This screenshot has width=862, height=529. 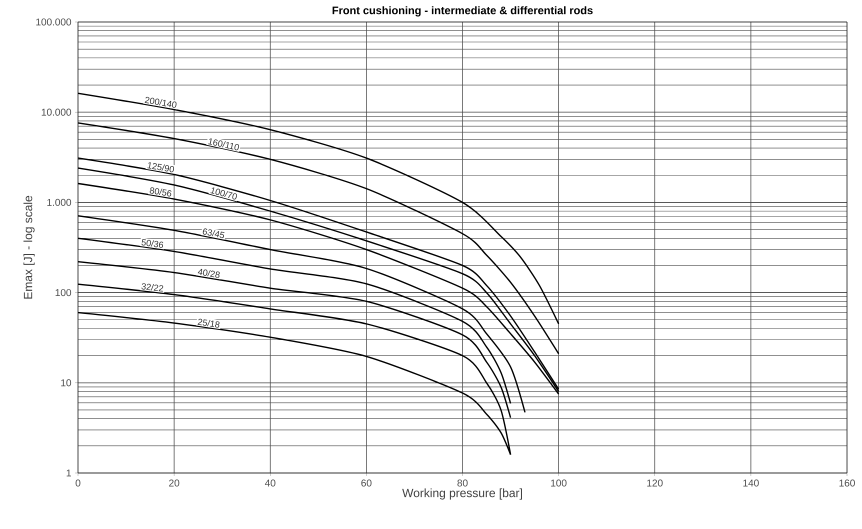 I want to click on text: 32/22, so click(x=152, y=287).